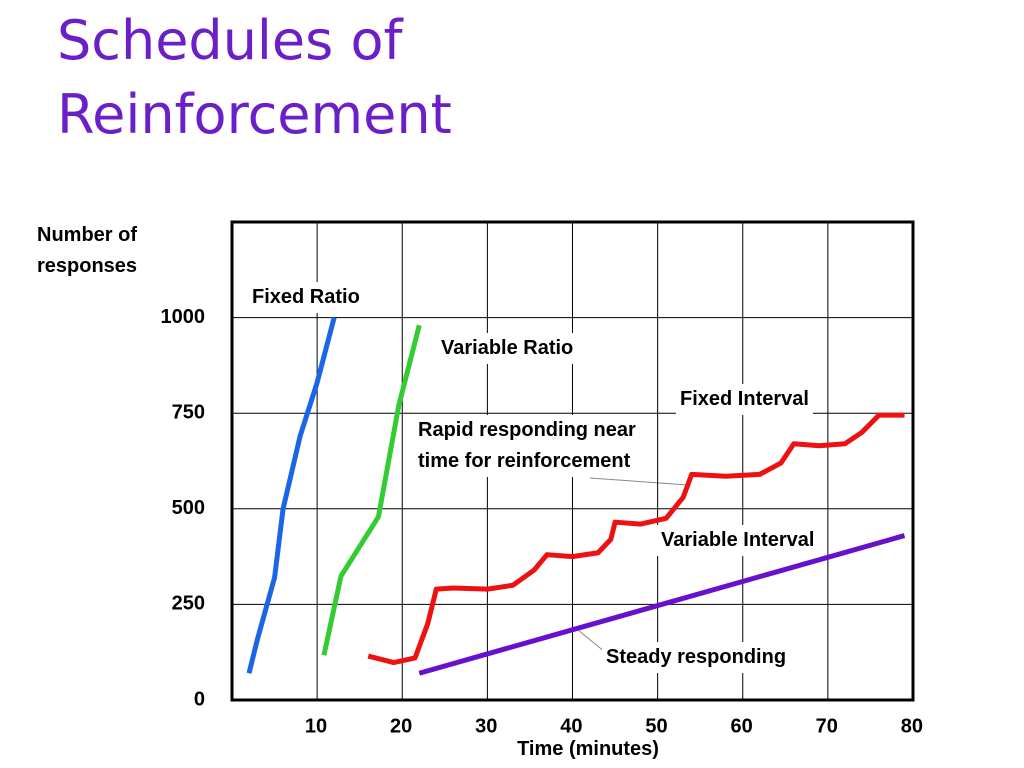 The image size is (1024, 768). I want to click on x-tick-label: 80, so click(912, 726).